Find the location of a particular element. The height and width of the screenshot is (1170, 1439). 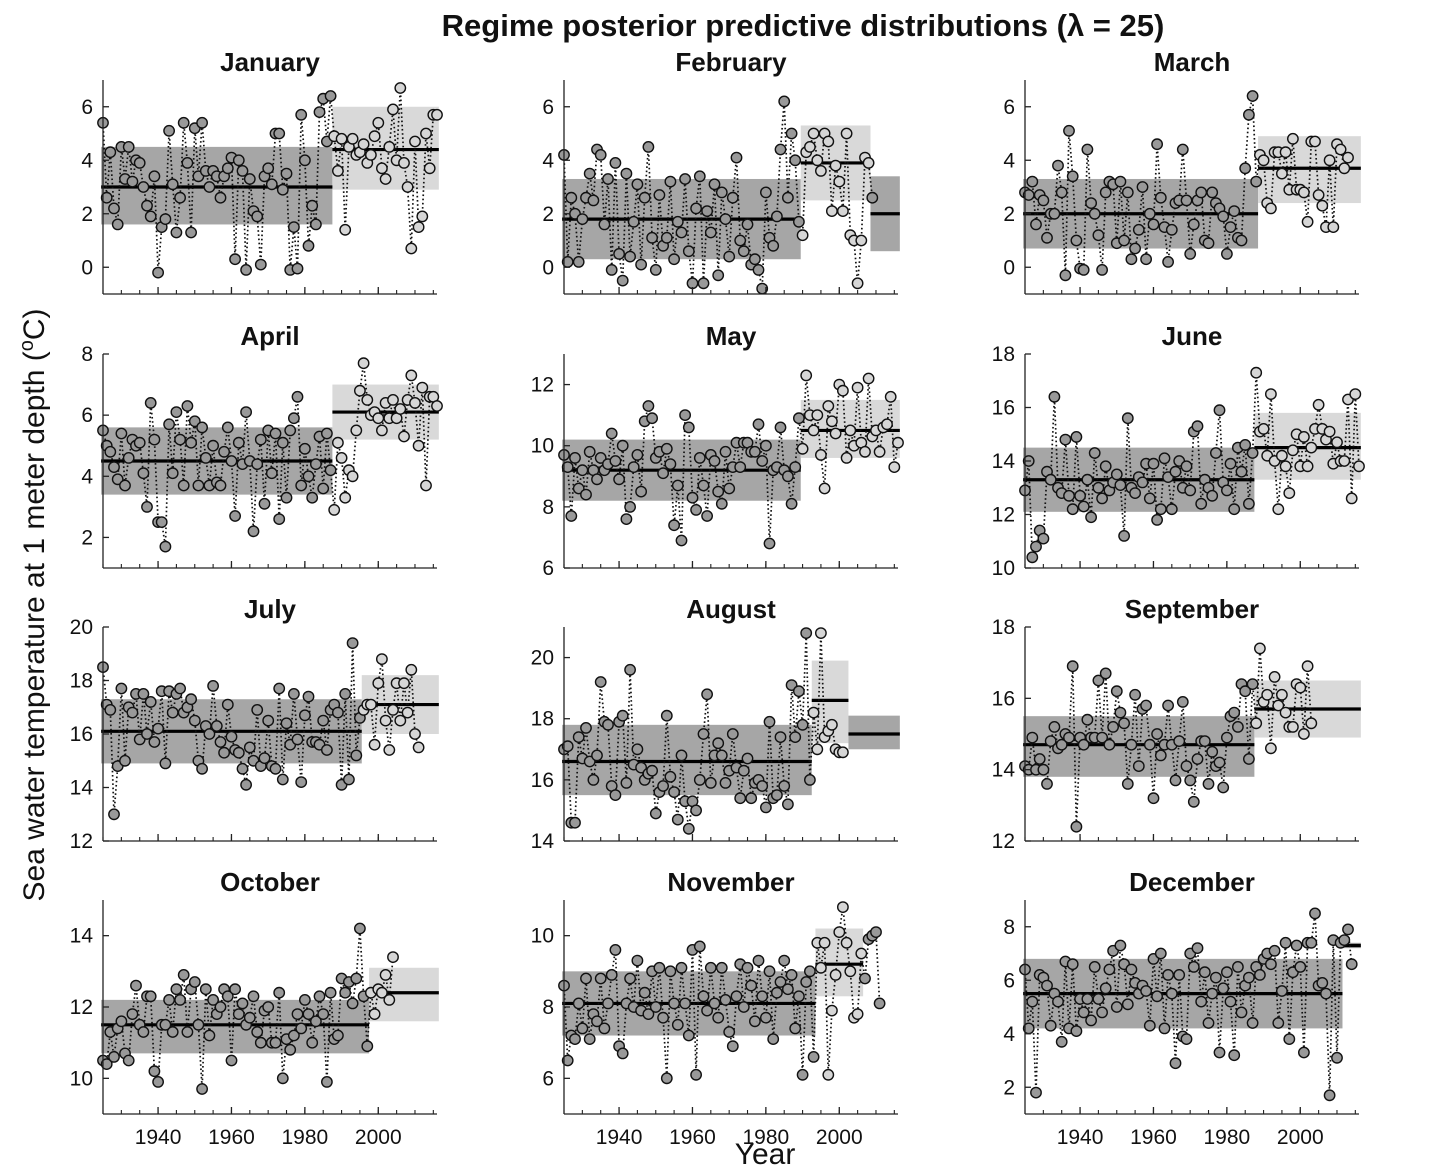

december-point-1962 is located at coordinates (1160, 953).